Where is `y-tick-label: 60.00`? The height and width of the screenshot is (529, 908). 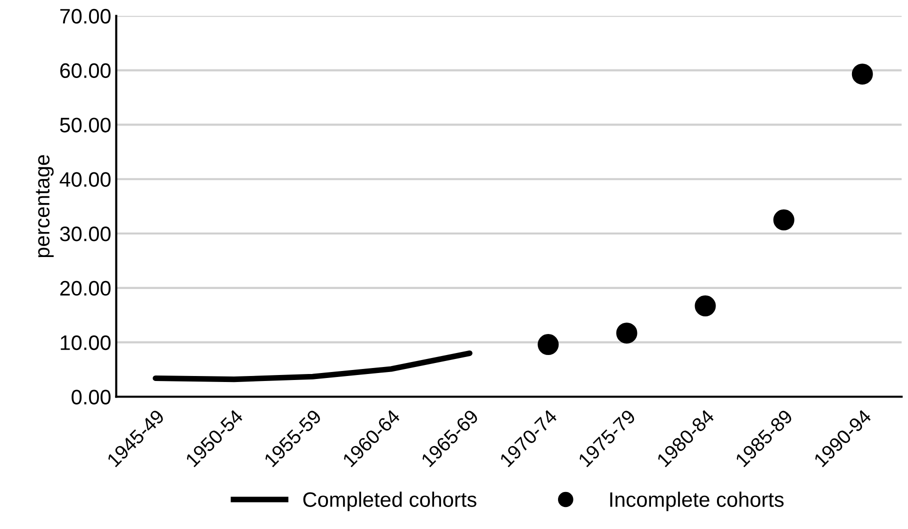 y-tick-label: 60.00 is located at coordinates (85, 70).